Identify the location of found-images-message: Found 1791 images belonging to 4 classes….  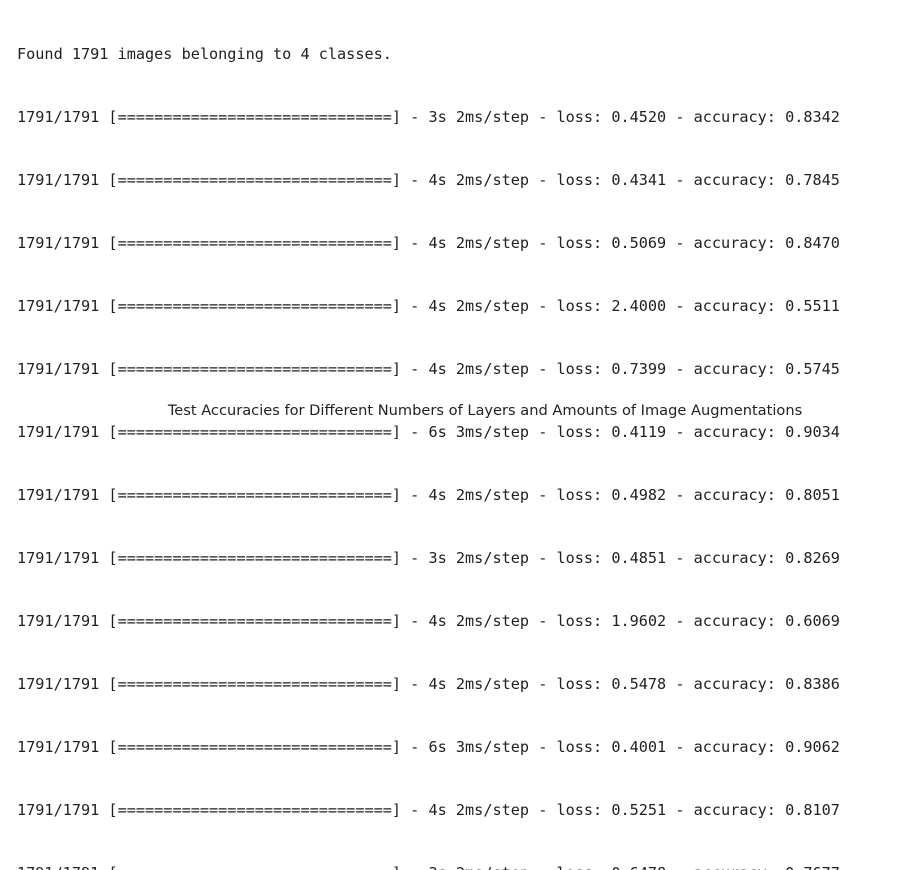
(204, 54).